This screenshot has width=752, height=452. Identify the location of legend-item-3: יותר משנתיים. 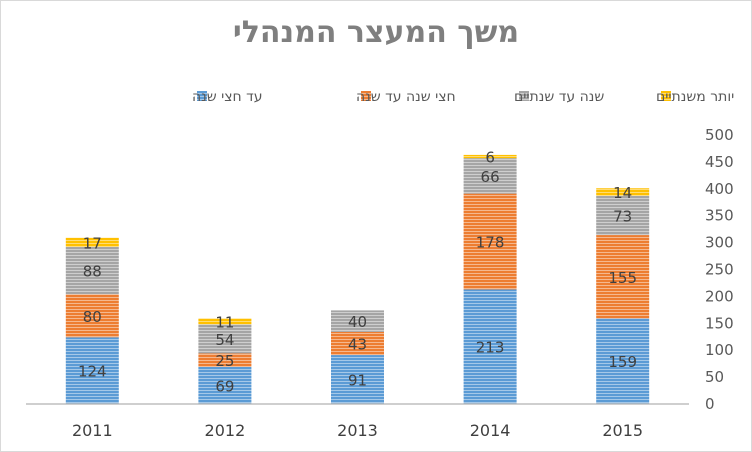
(695, 97).